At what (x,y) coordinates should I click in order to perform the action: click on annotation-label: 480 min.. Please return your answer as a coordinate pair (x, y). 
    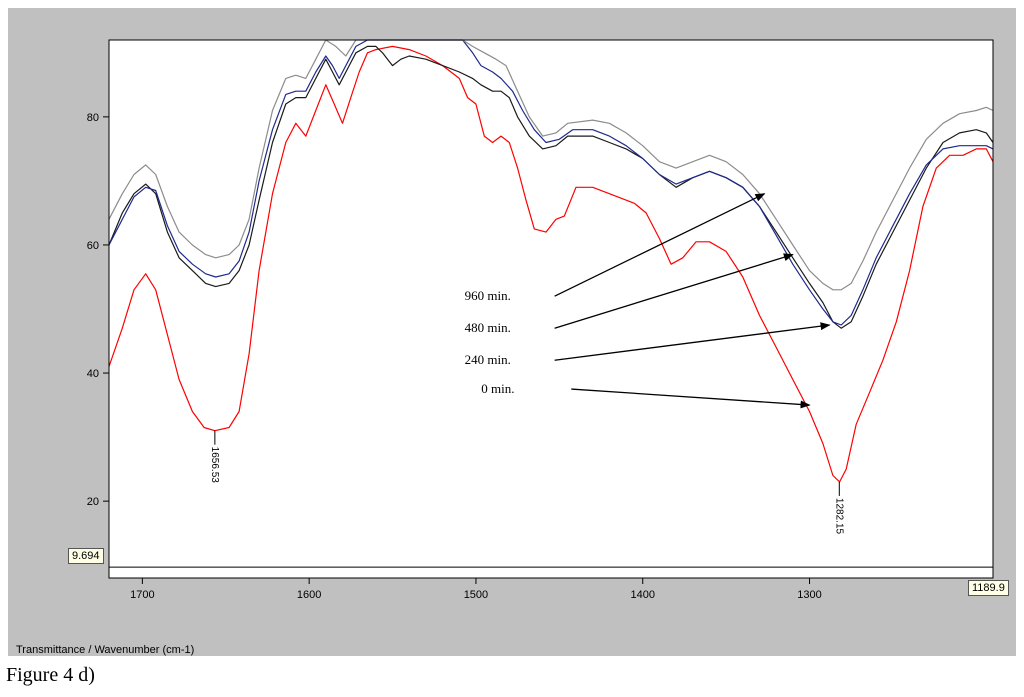
    Looking at the image, I should click on (488, 327).